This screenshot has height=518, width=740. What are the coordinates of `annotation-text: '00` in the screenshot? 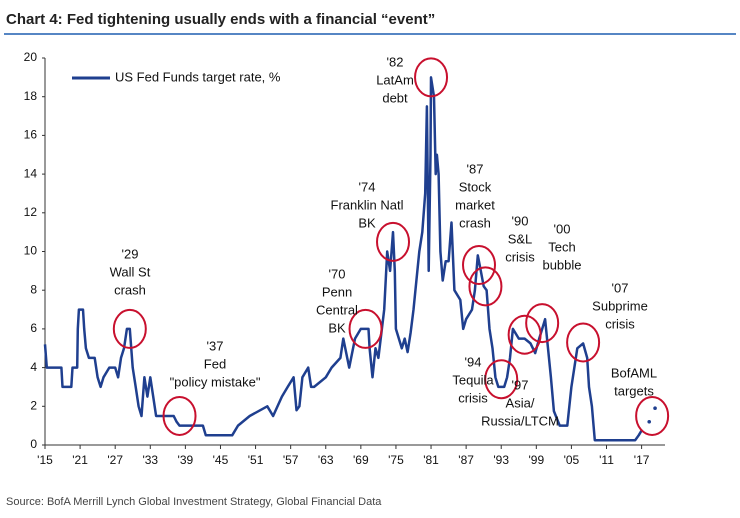 It's located at (562, 228).